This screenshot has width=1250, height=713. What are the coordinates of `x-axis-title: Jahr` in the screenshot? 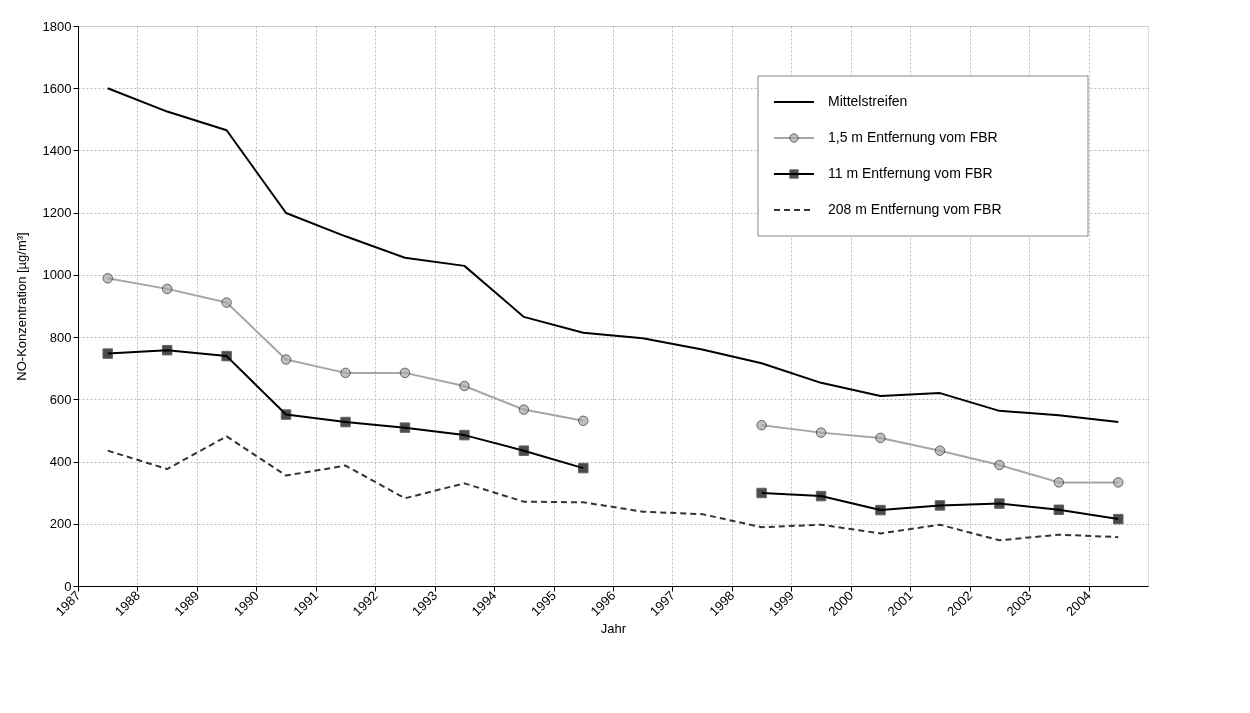 It's located at (613, 628).